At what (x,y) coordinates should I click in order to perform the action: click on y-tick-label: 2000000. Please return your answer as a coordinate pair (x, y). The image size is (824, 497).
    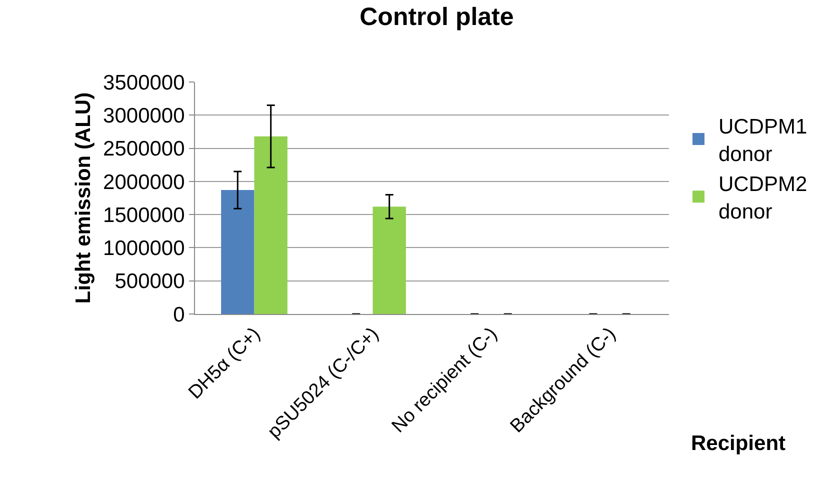
    Looking at the image, I should click on (144, 182).